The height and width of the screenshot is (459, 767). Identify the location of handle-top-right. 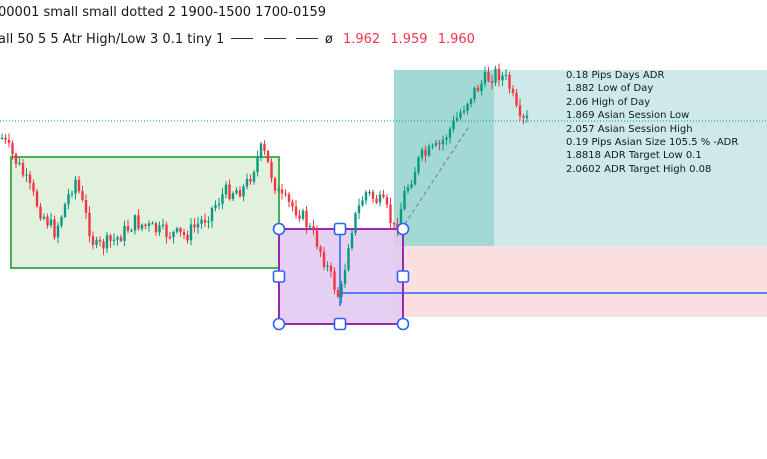
(403, 229).